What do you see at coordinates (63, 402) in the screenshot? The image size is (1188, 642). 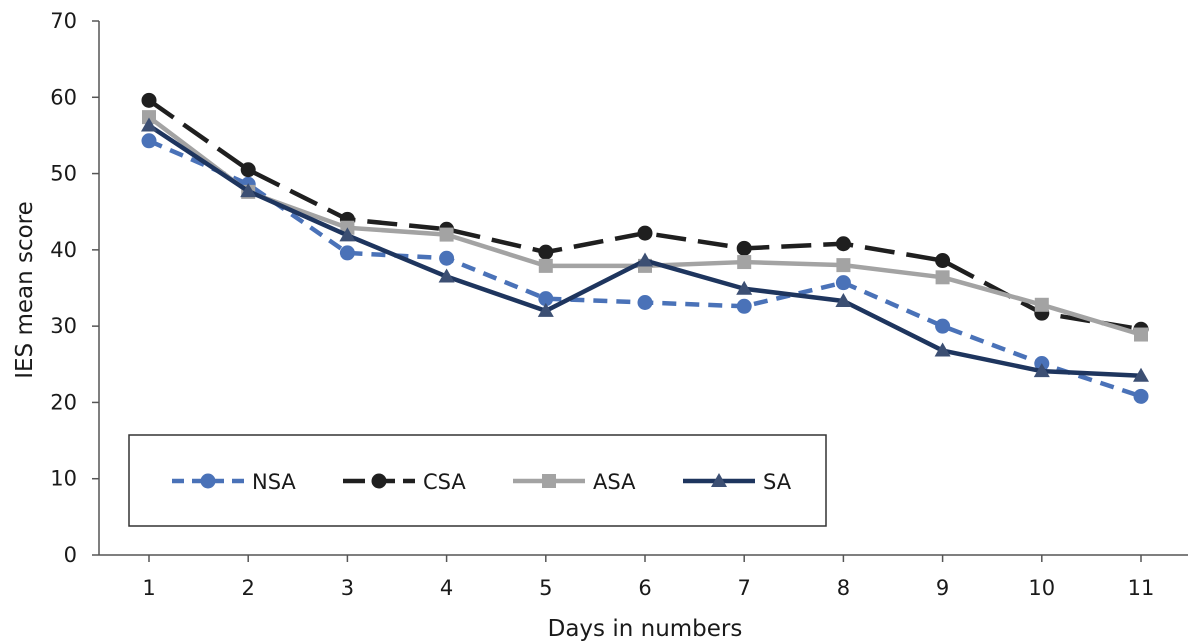 I see `y-tick-label: 20` at bounding box center [63, 402].